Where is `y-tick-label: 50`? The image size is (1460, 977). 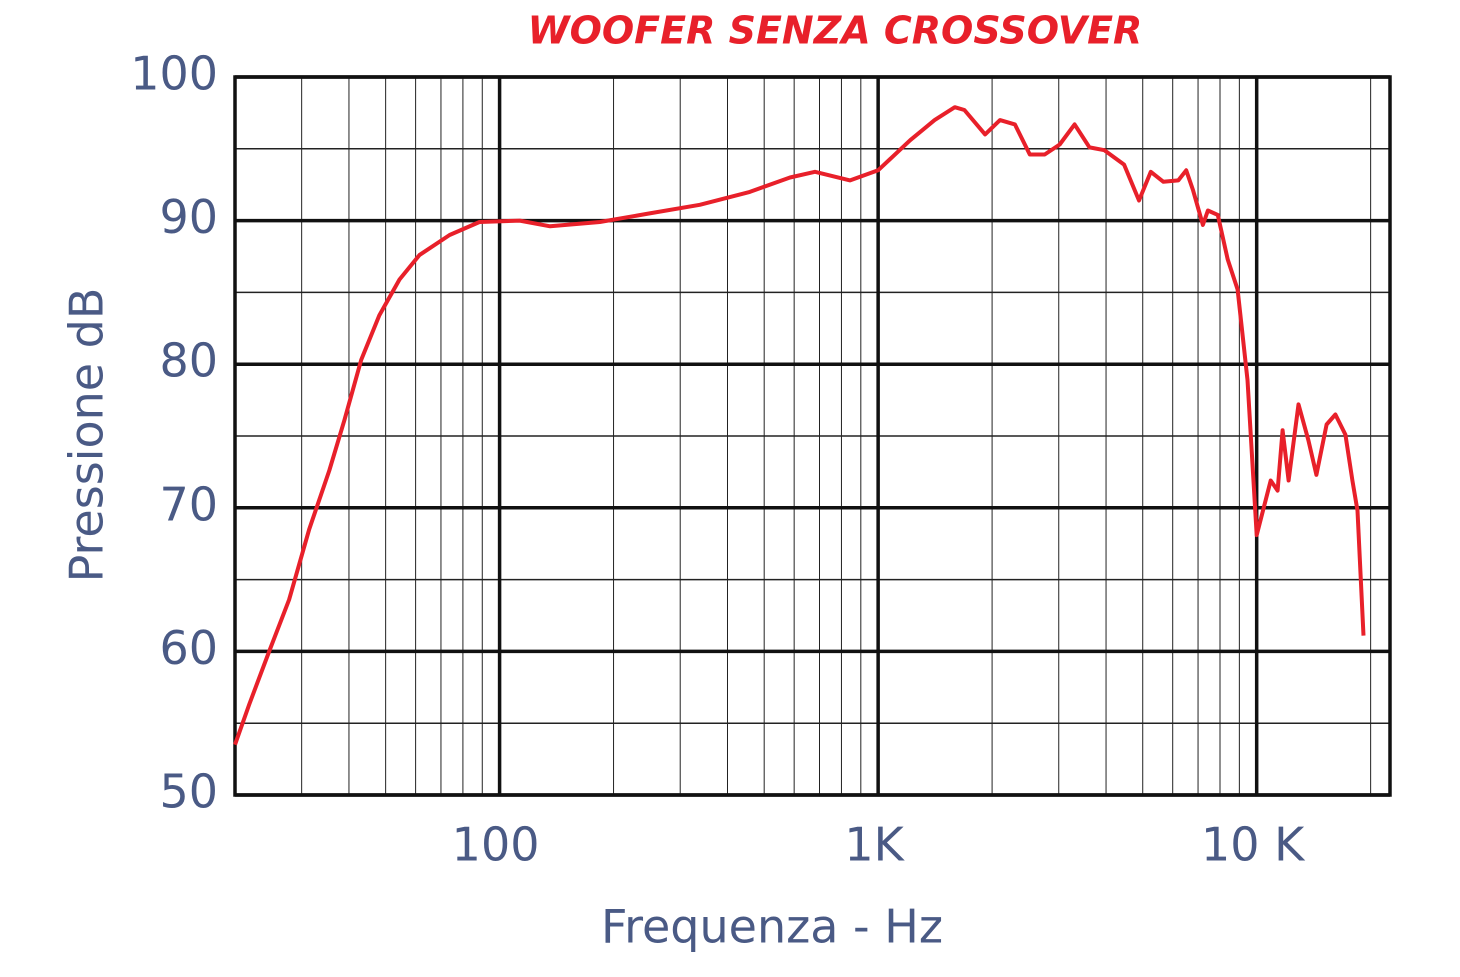 y-tick-label: 50 is located at coordinates (188, 792).